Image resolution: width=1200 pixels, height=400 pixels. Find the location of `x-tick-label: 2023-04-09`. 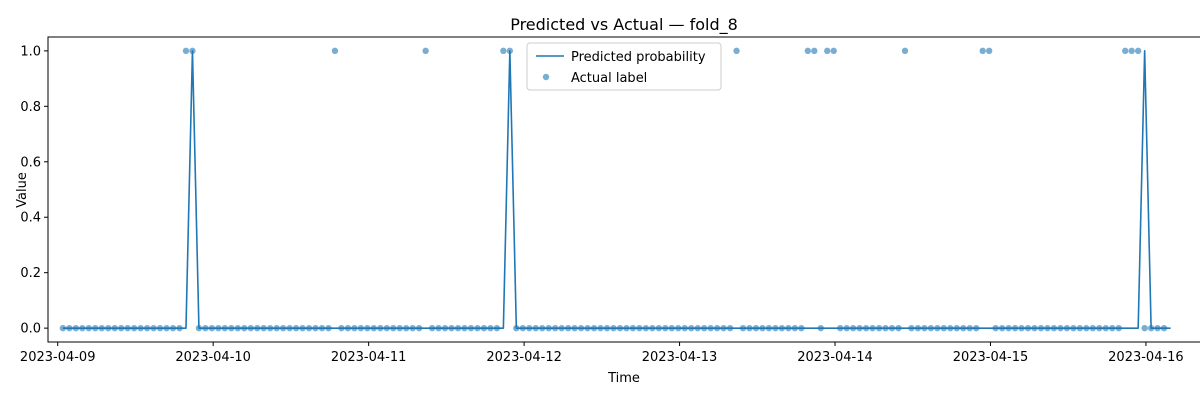

x-tick-label: 2023-04-09 is located at coordinates (58, 357).